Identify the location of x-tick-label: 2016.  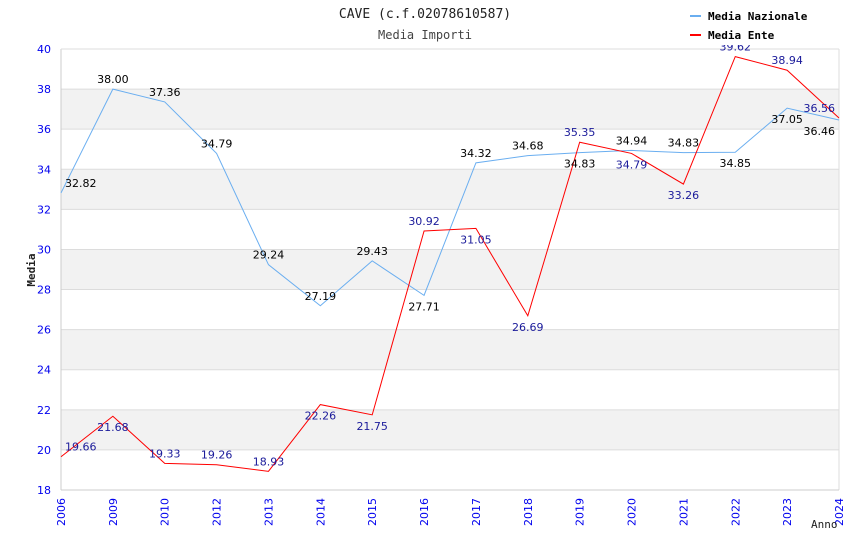
(424, 512).